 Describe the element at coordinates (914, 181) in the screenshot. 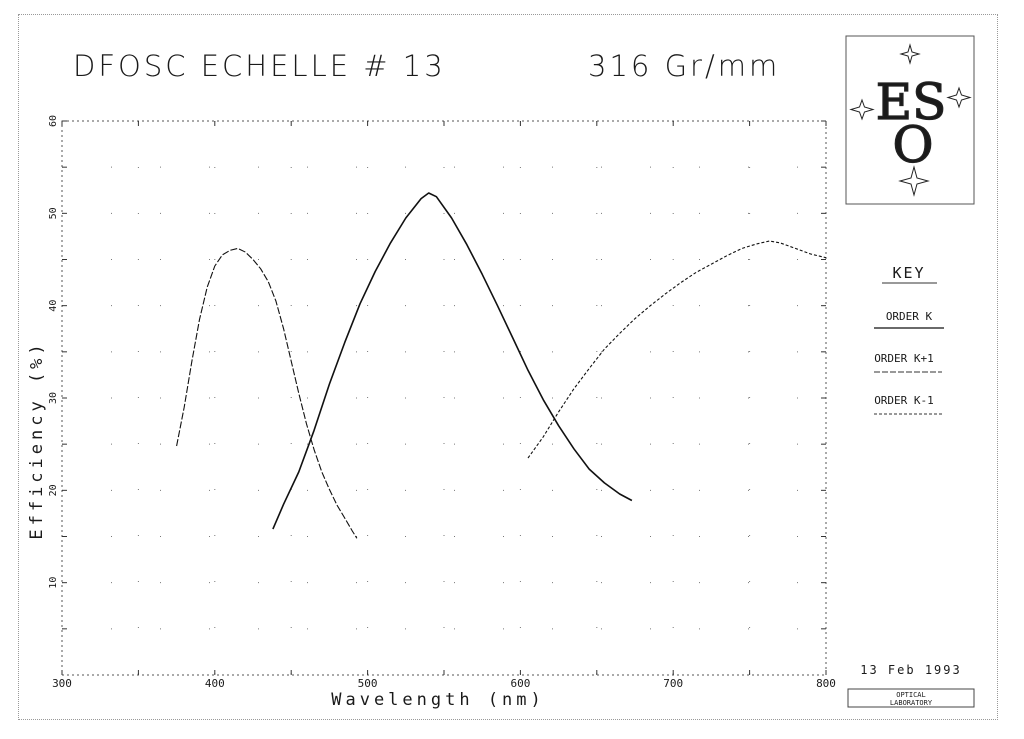

I see `logo-star-bottom` at that location.